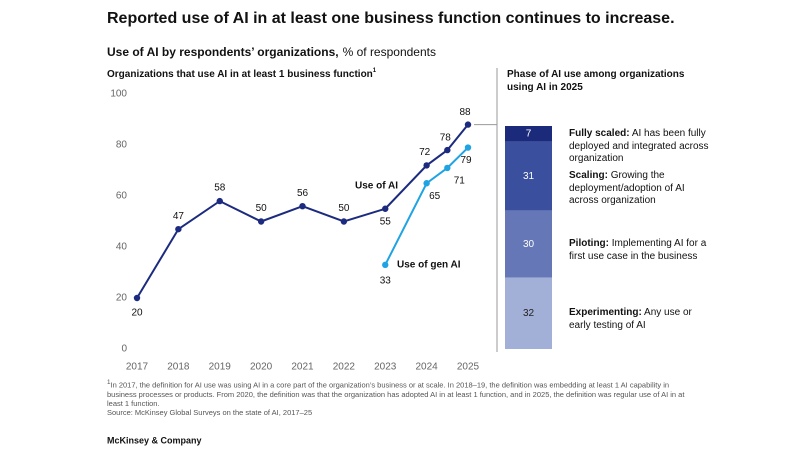  I want to click on series-label: Use of AI, so click(376, 186).